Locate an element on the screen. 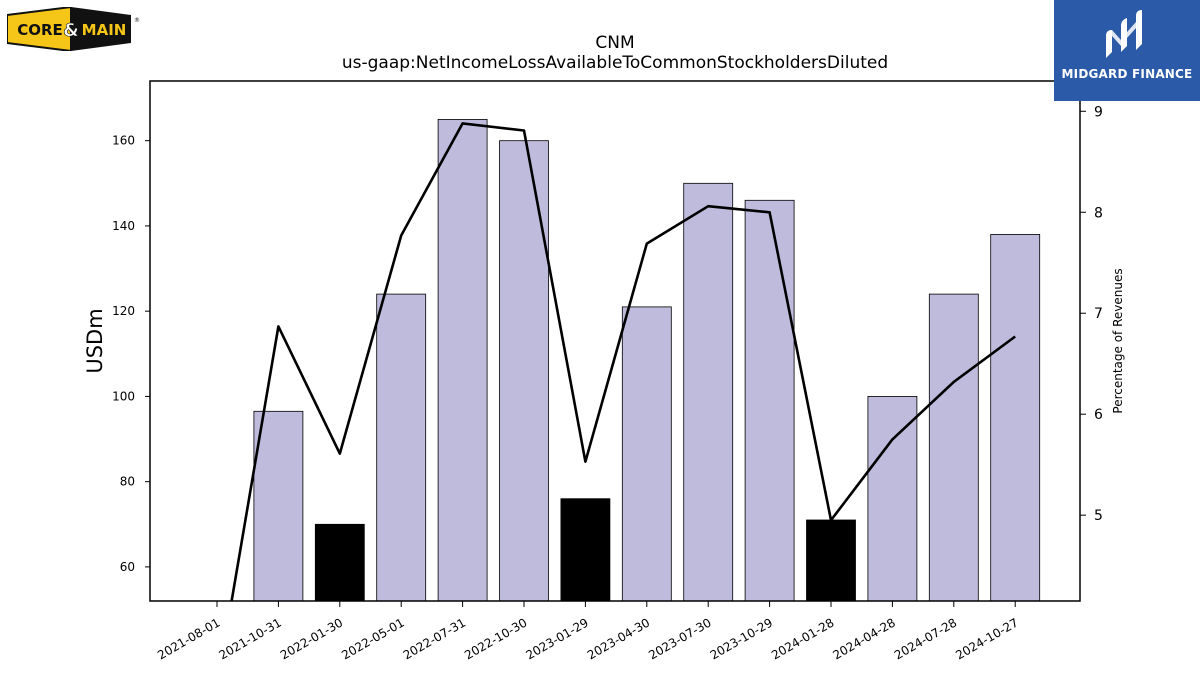 This screenshot has width=1200, height=675. y2-tick-label-6: 6 is located at coordinates (1098, 415).